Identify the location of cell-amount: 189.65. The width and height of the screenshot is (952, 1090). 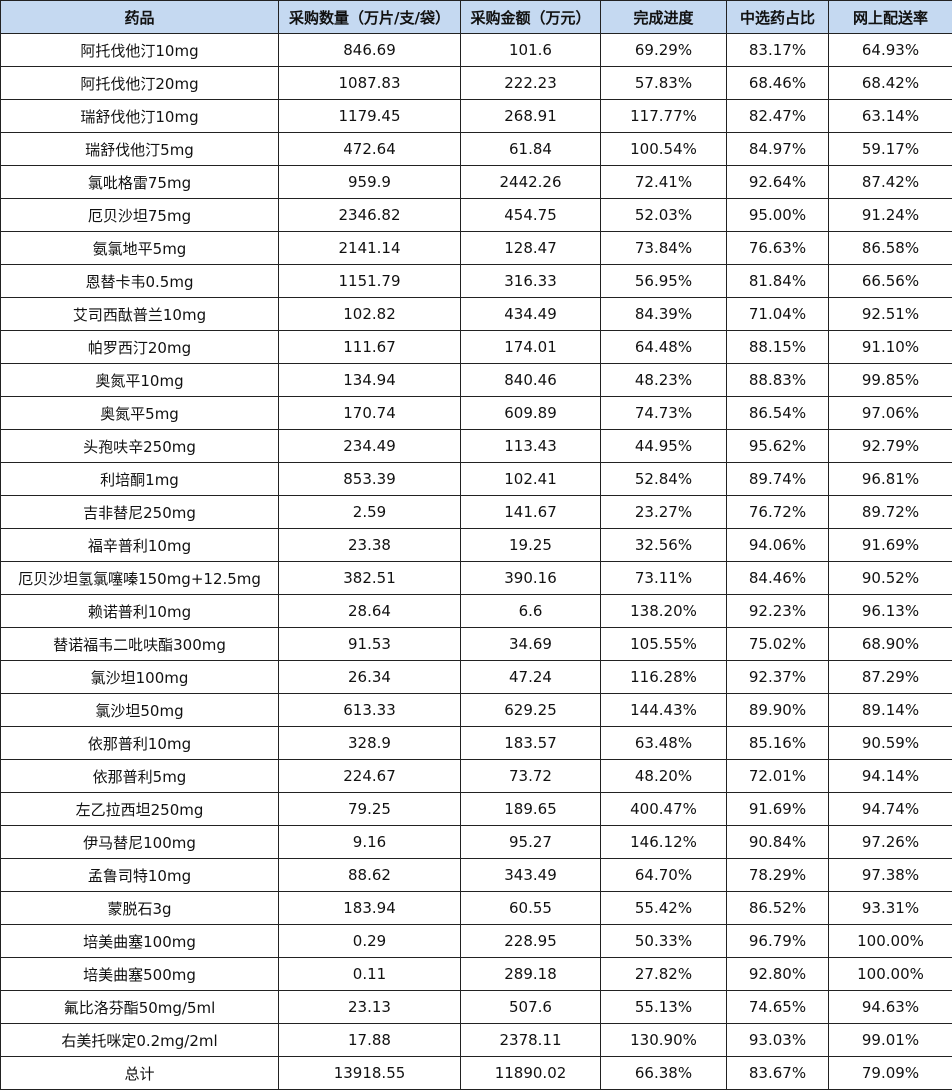
(530, 809).